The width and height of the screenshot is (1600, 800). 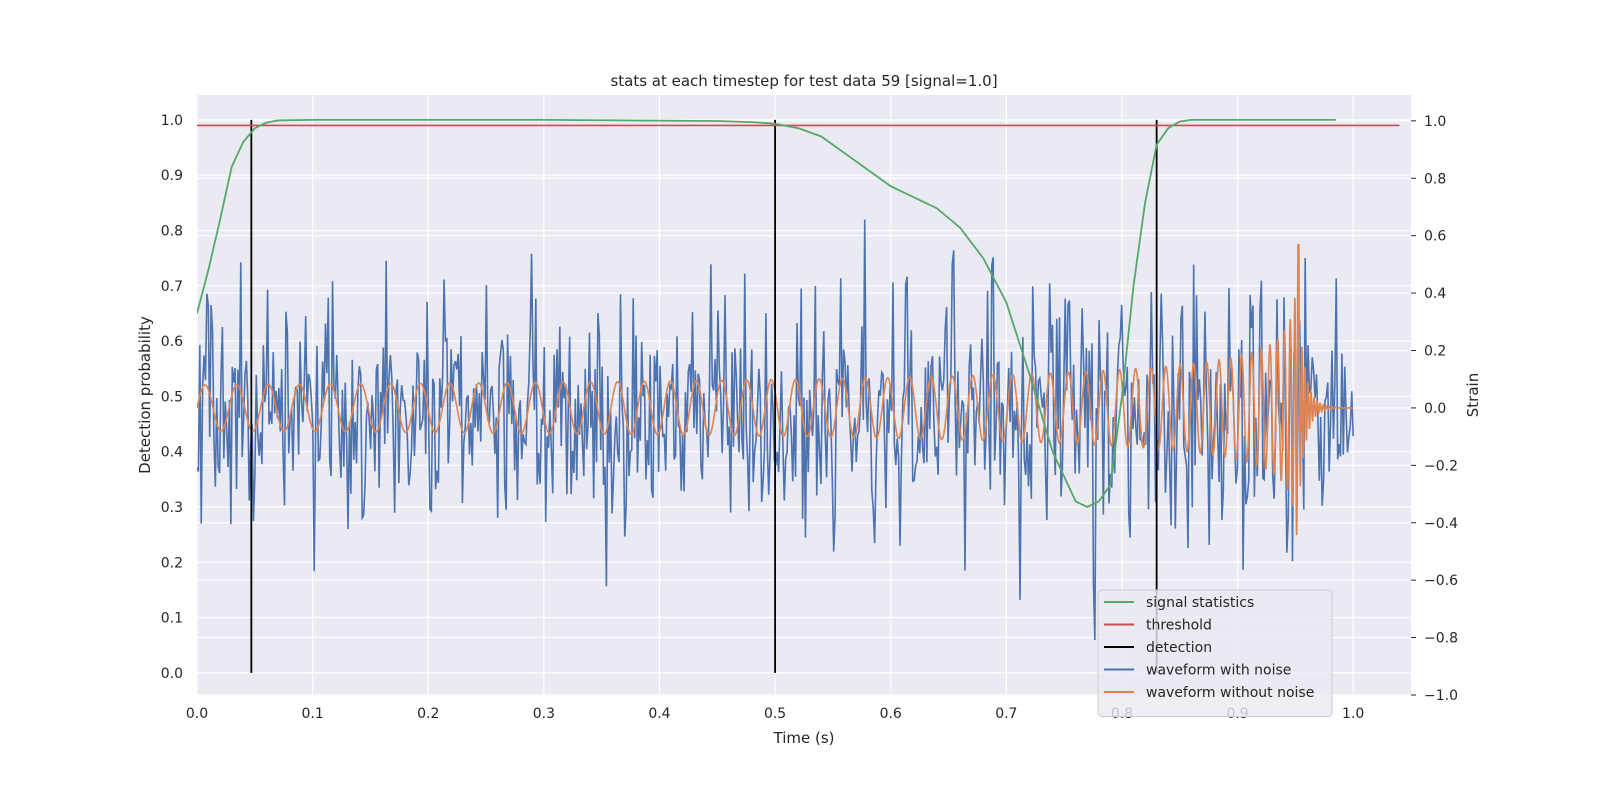 What do you see at coordinates (1230, 693) in the screenshot?
I see `legend-label: waveform without noise` at bounding box center [1230, 693].